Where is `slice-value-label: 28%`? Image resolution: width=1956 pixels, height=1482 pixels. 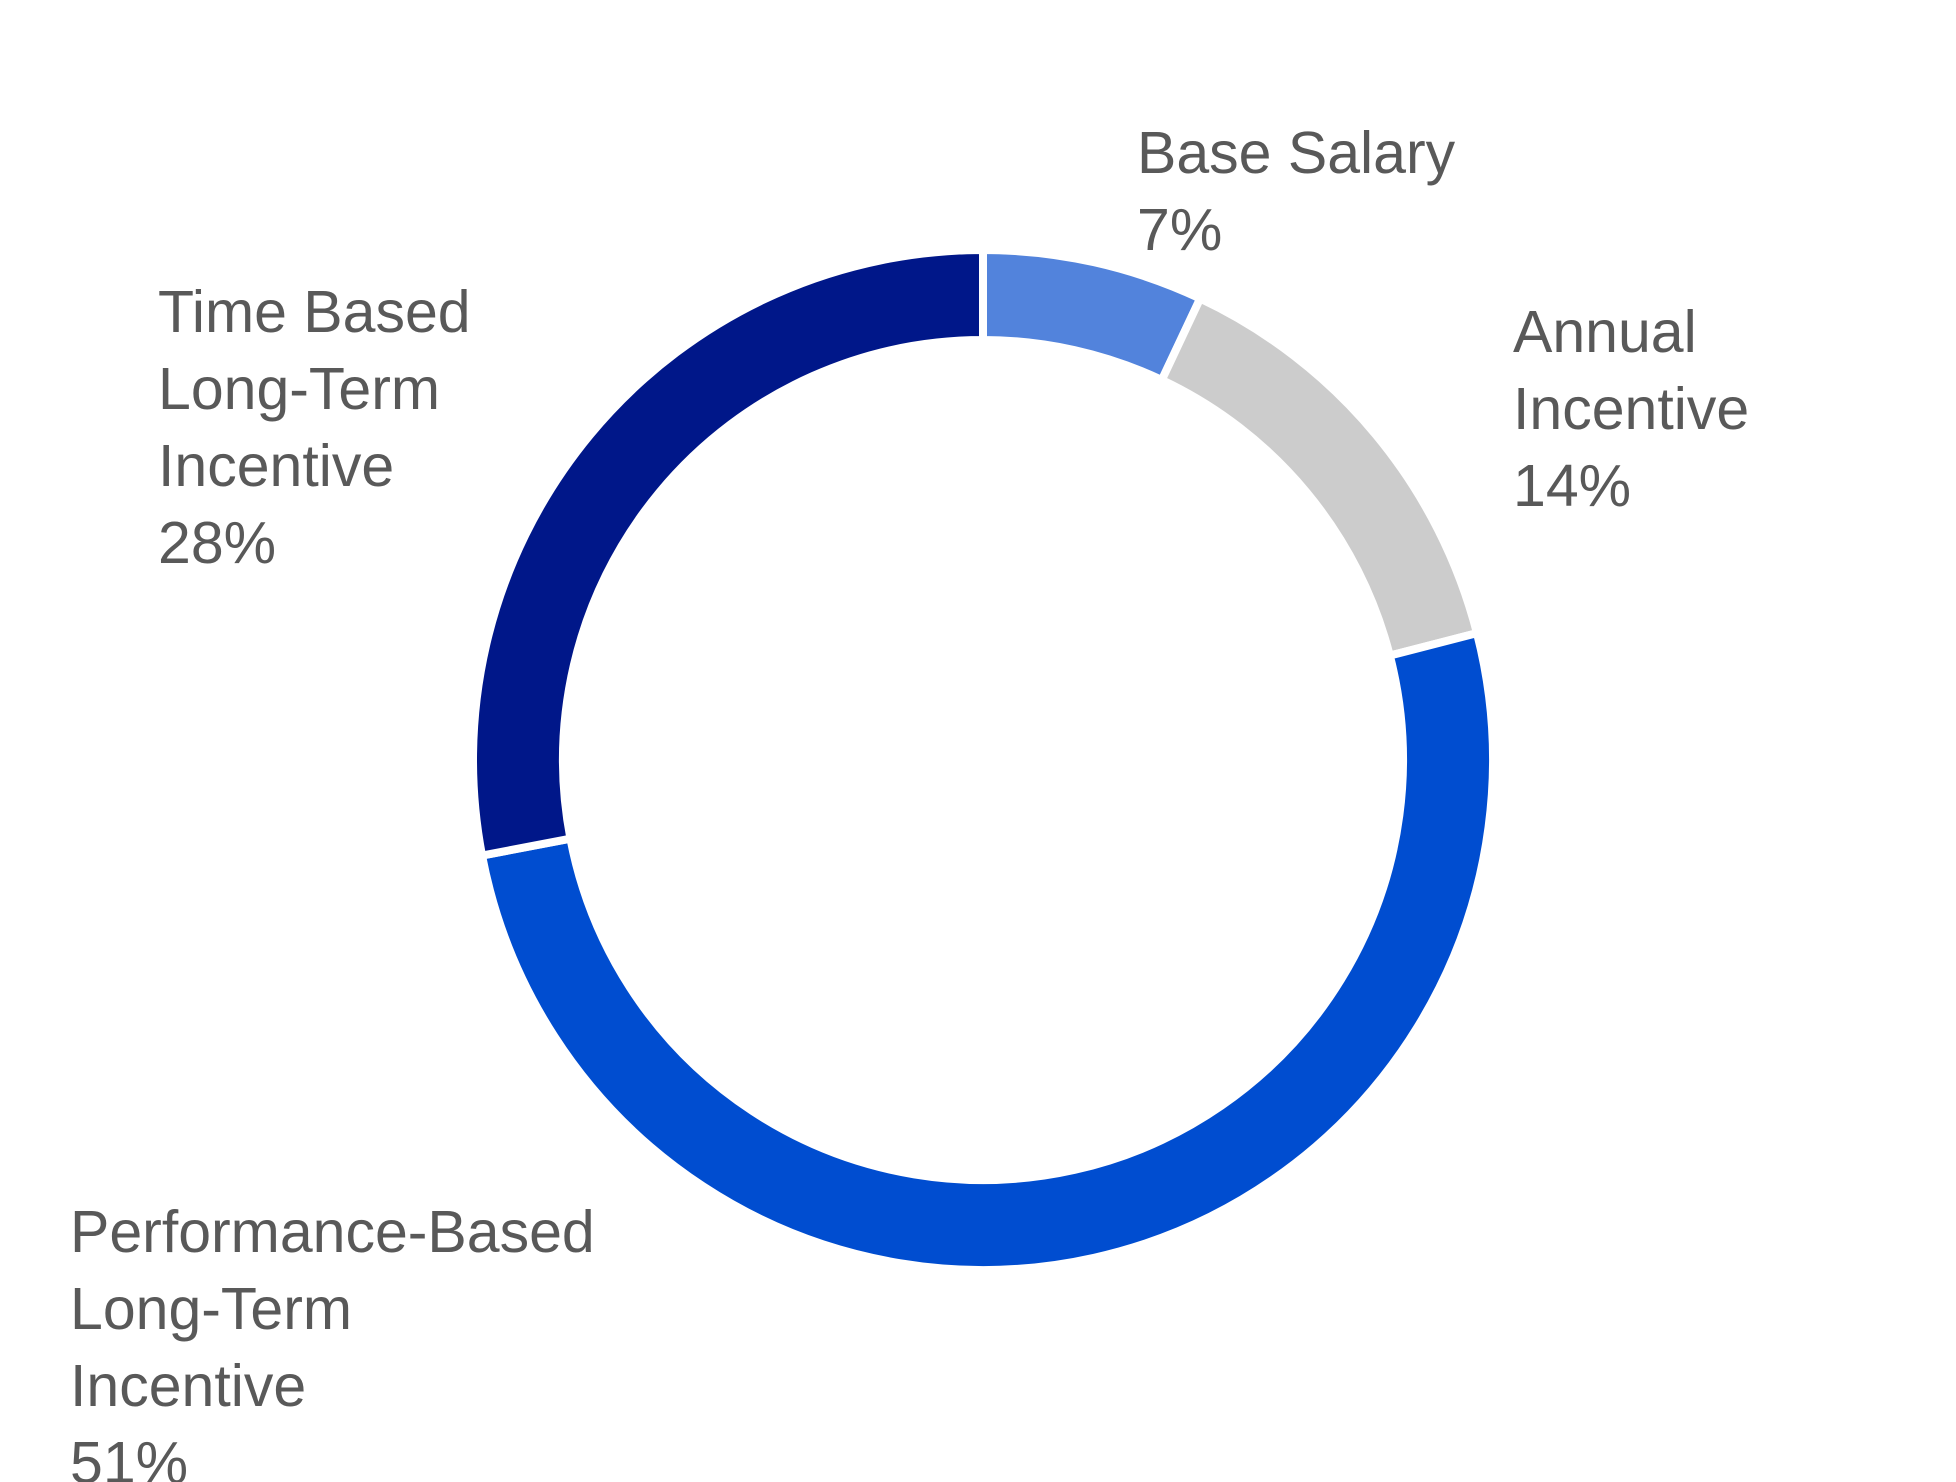
slice-value-label: 28% is located at coordinates (217, 543).